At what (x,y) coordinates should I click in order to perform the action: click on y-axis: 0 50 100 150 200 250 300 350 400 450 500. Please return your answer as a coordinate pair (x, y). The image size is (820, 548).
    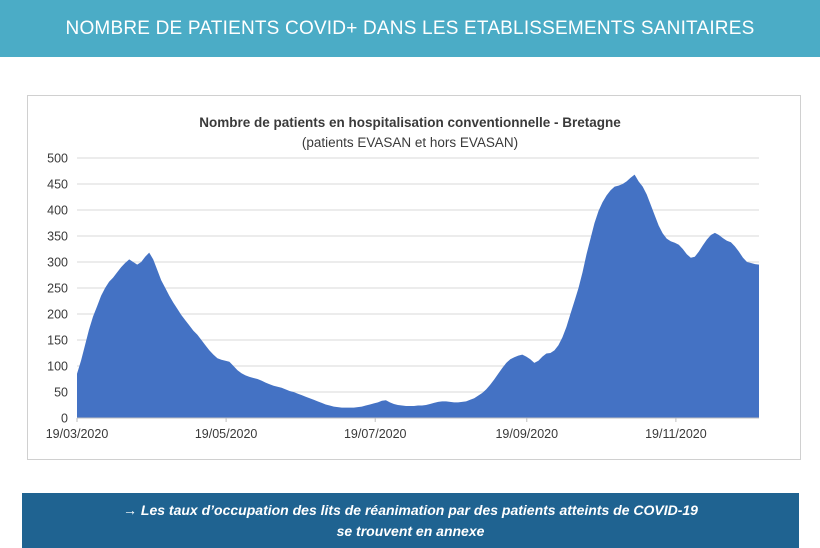
    Looking at the image, I should click on (57, 289).